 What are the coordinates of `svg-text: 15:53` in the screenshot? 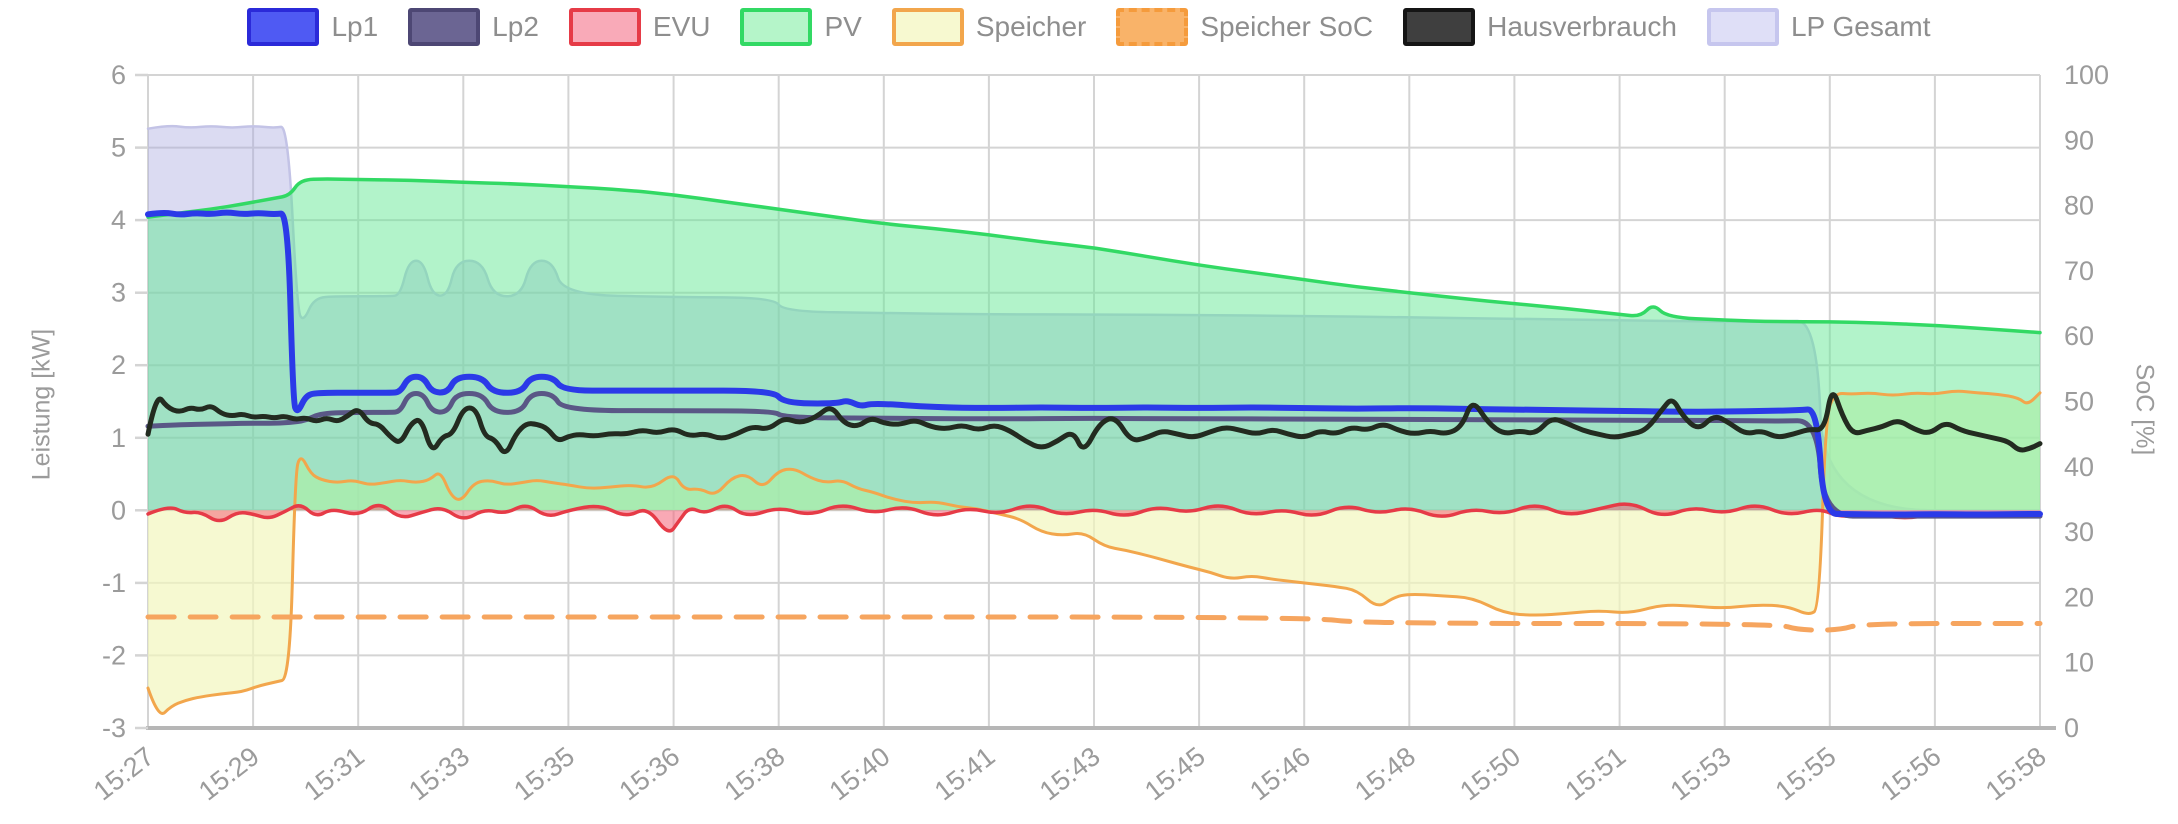 It's located at (1701, 773).